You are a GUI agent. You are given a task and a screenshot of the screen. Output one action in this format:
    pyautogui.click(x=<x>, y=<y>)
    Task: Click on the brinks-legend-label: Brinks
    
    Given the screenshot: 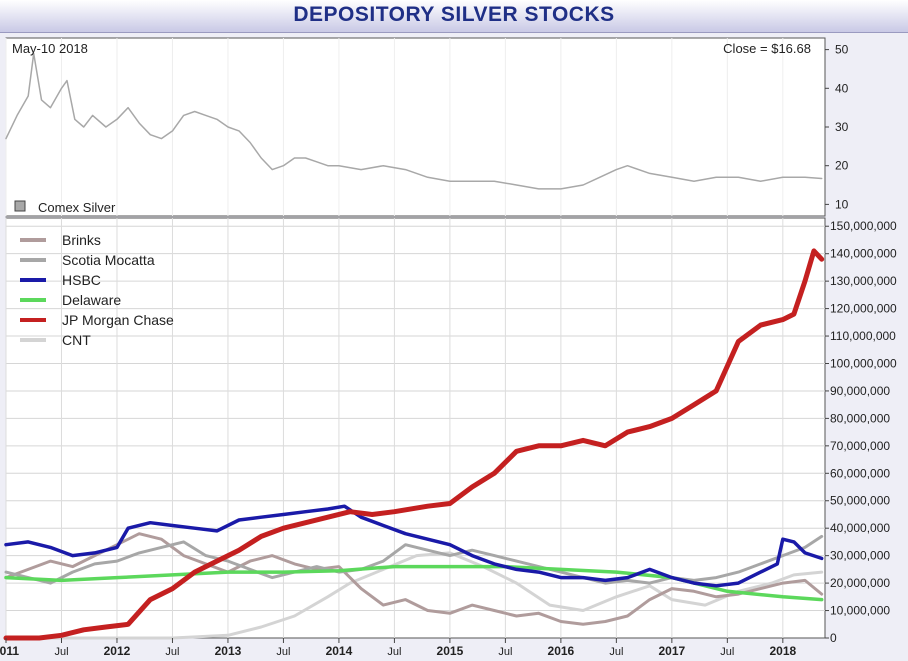 What is the action you would take?
    pyautogui.click(x=81, y=240)
    